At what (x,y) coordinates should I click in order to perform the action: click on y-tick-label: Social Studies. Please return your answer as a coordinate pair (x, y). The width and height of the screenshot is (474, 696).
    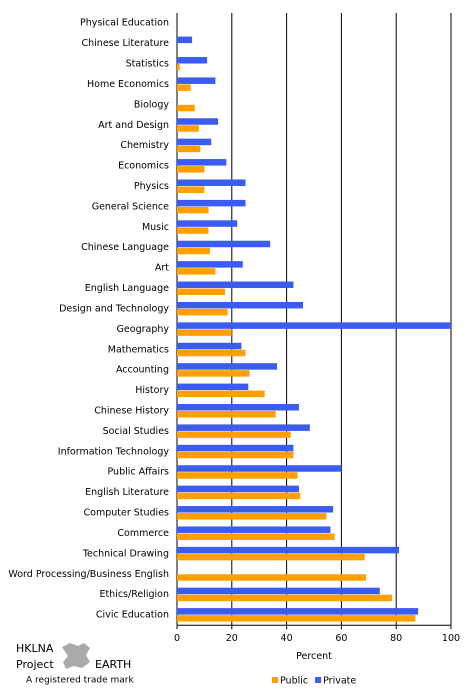
    Looking at the image, I should click on (136, 431).